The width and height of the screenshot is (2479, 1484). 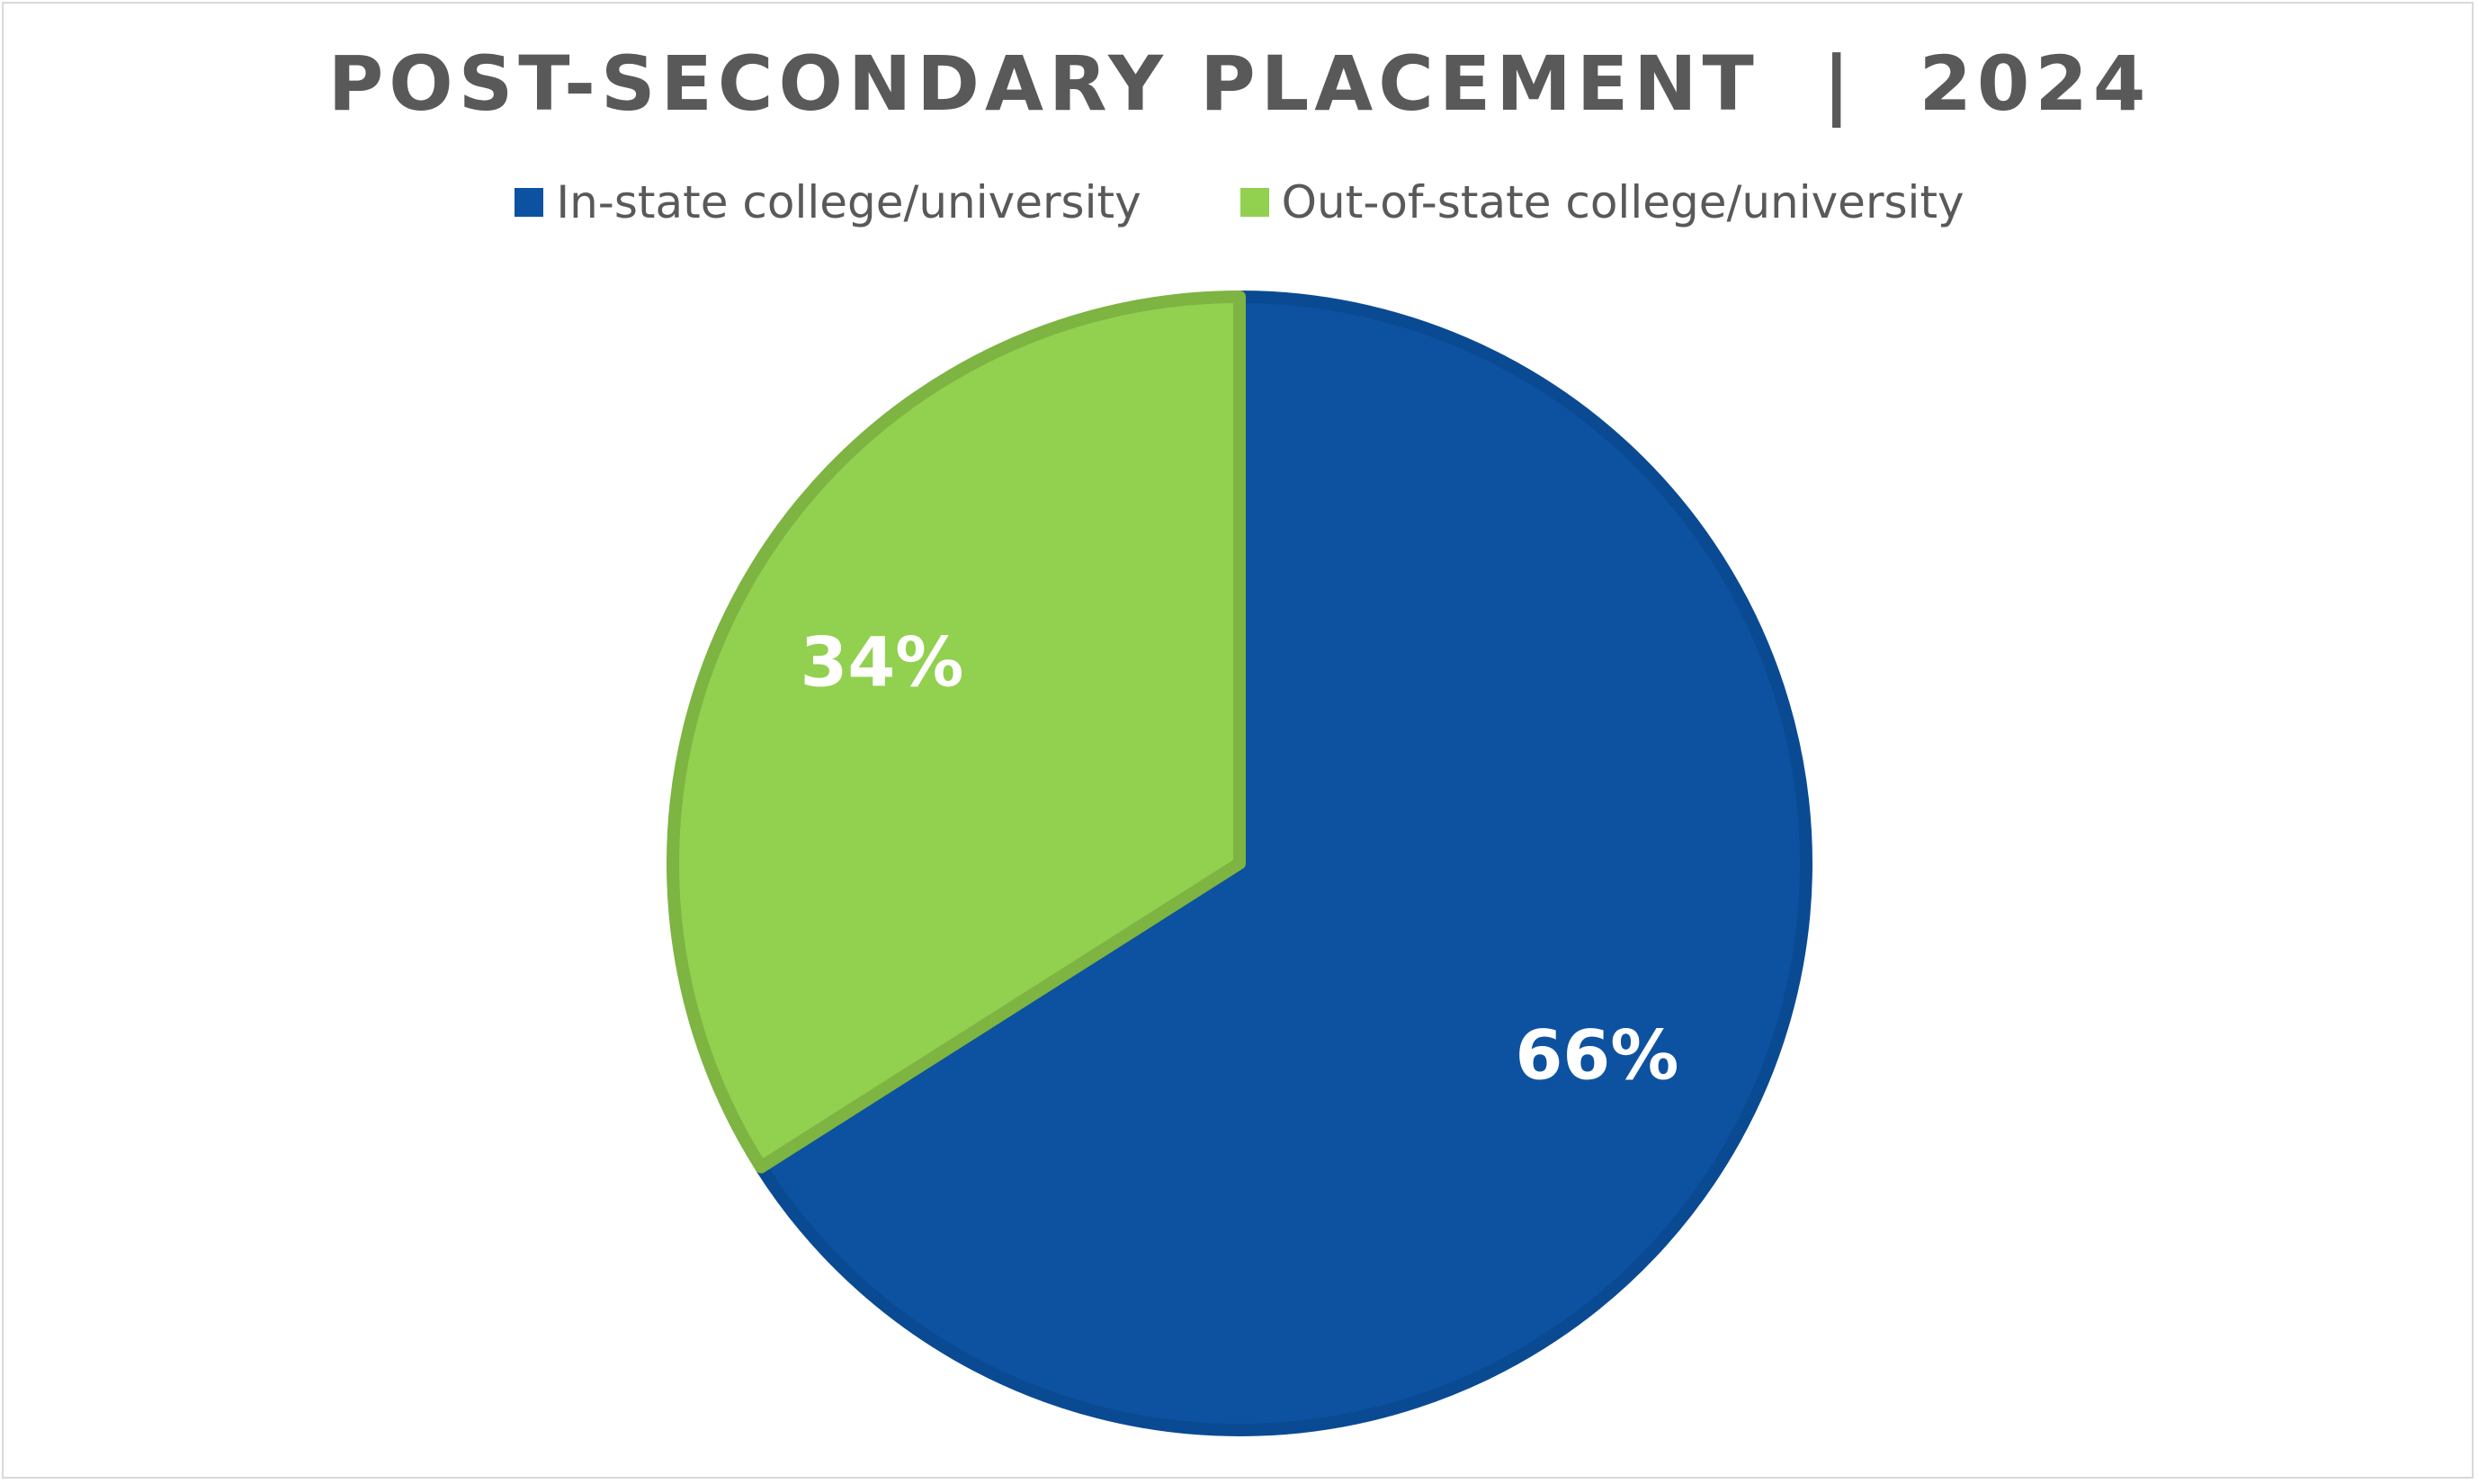 What do you see at coordinates (529, 202) in the screenshot?
I see `legend-swatch-in-state` at bounding box center [529, 202].